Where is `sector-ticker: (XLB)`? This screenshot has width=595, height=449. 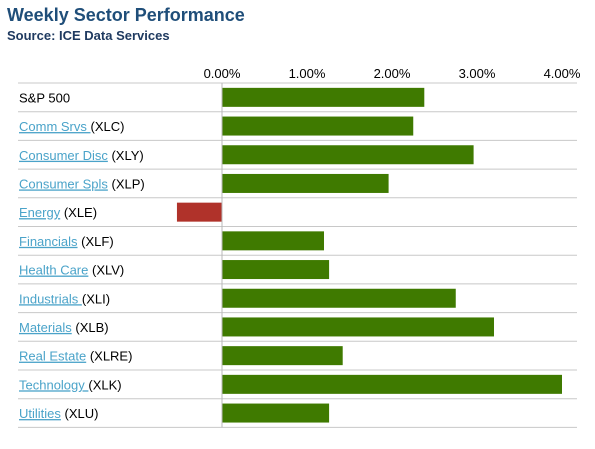 sector-ticker: (XLB) is located at coordinates (90, 327).